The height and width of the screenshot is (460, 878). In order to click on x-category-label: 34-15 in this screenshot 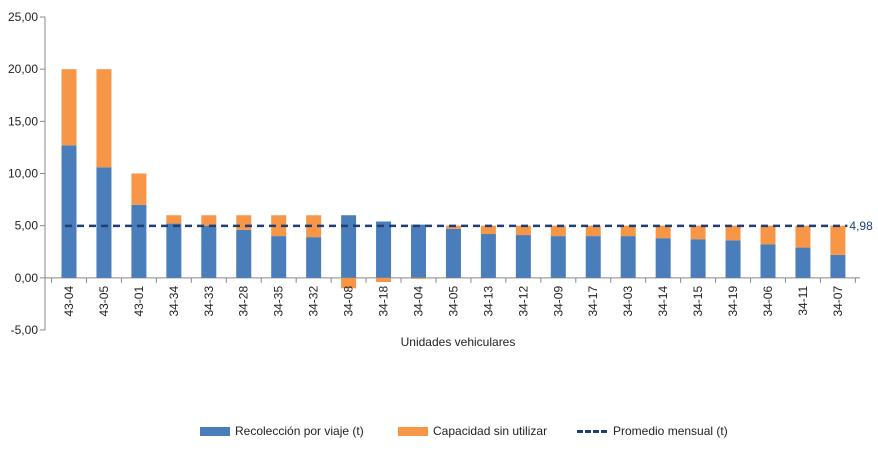, I will do `click(698, 301)`.